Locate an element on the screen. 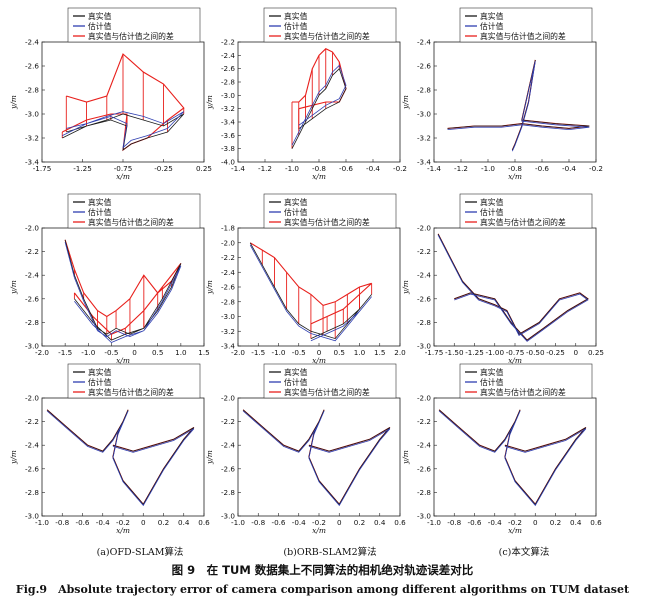 This screenshot has width=645, height=607. x-tick-label: -1.4 is located at coordinates (238, 168).